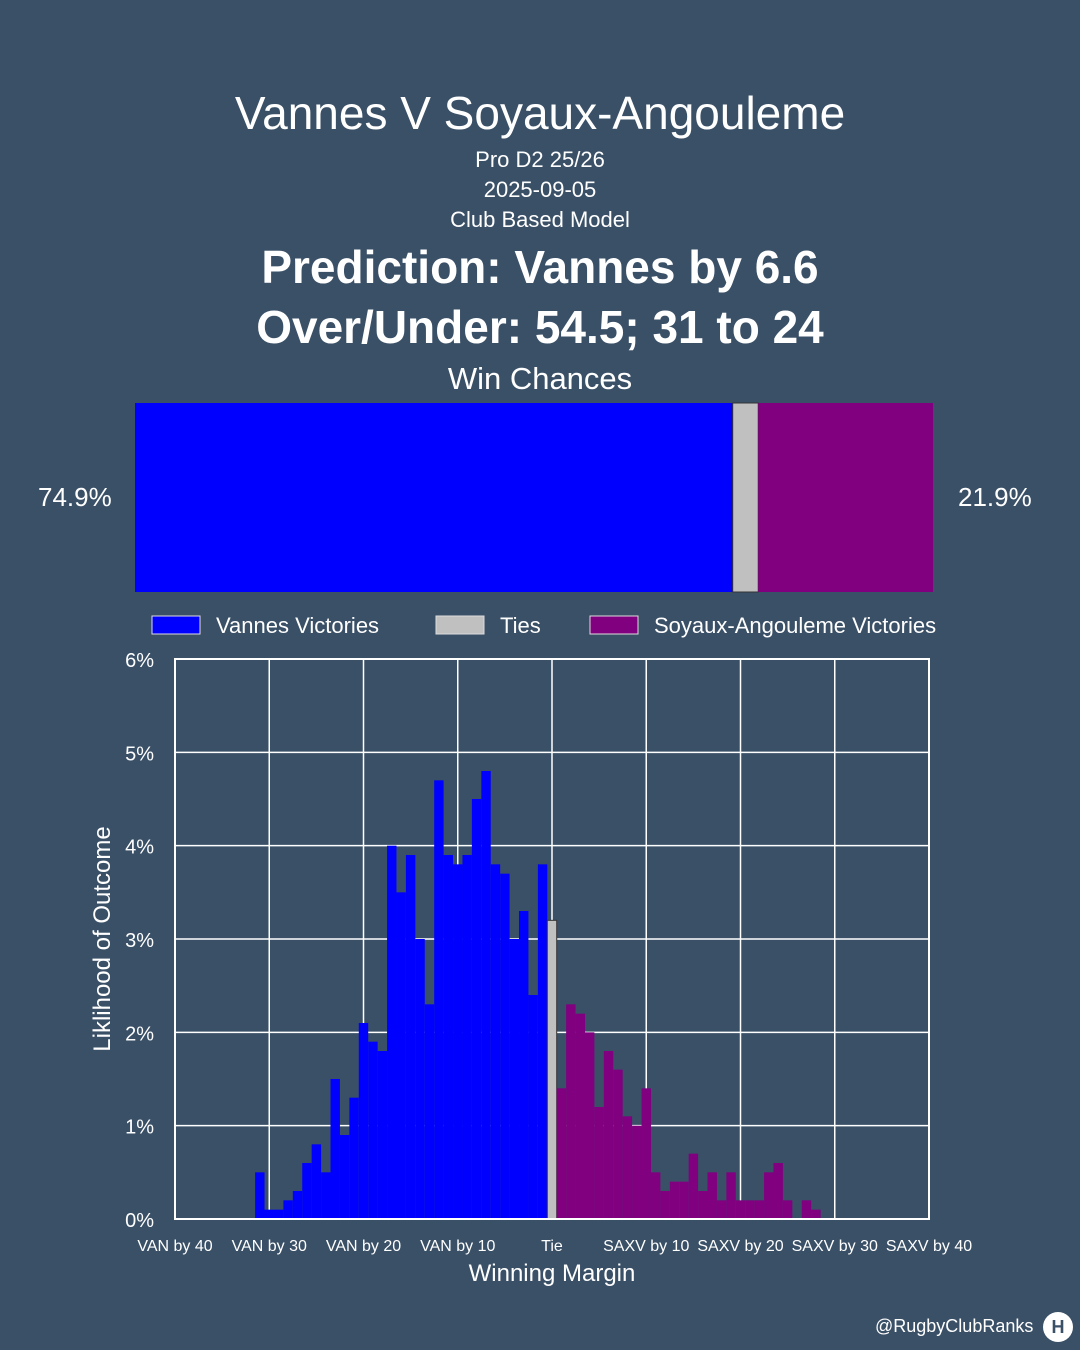 The height and width of the screenshot is (1350, 1080). I want to click on y-tick-label: 0%, so click(139, 1221).